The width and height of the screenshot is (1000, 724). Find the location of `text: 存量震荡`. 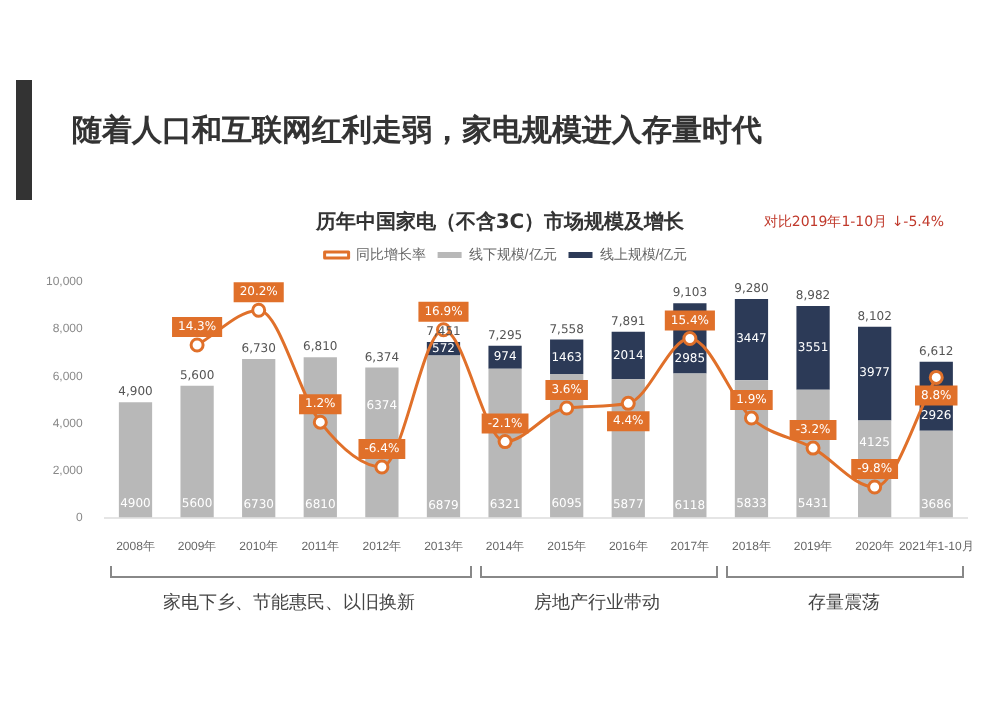

text: 存量震荡 is located at coordinates (843, 603).